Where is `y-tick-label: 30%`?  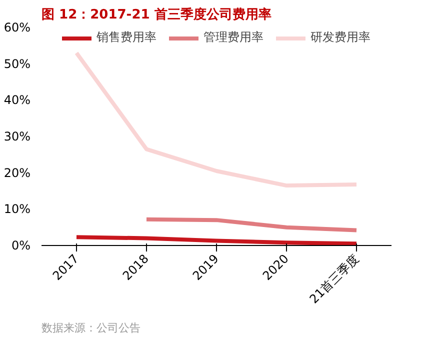 y-tick-label: 30% is located at coordinates (17, 137).